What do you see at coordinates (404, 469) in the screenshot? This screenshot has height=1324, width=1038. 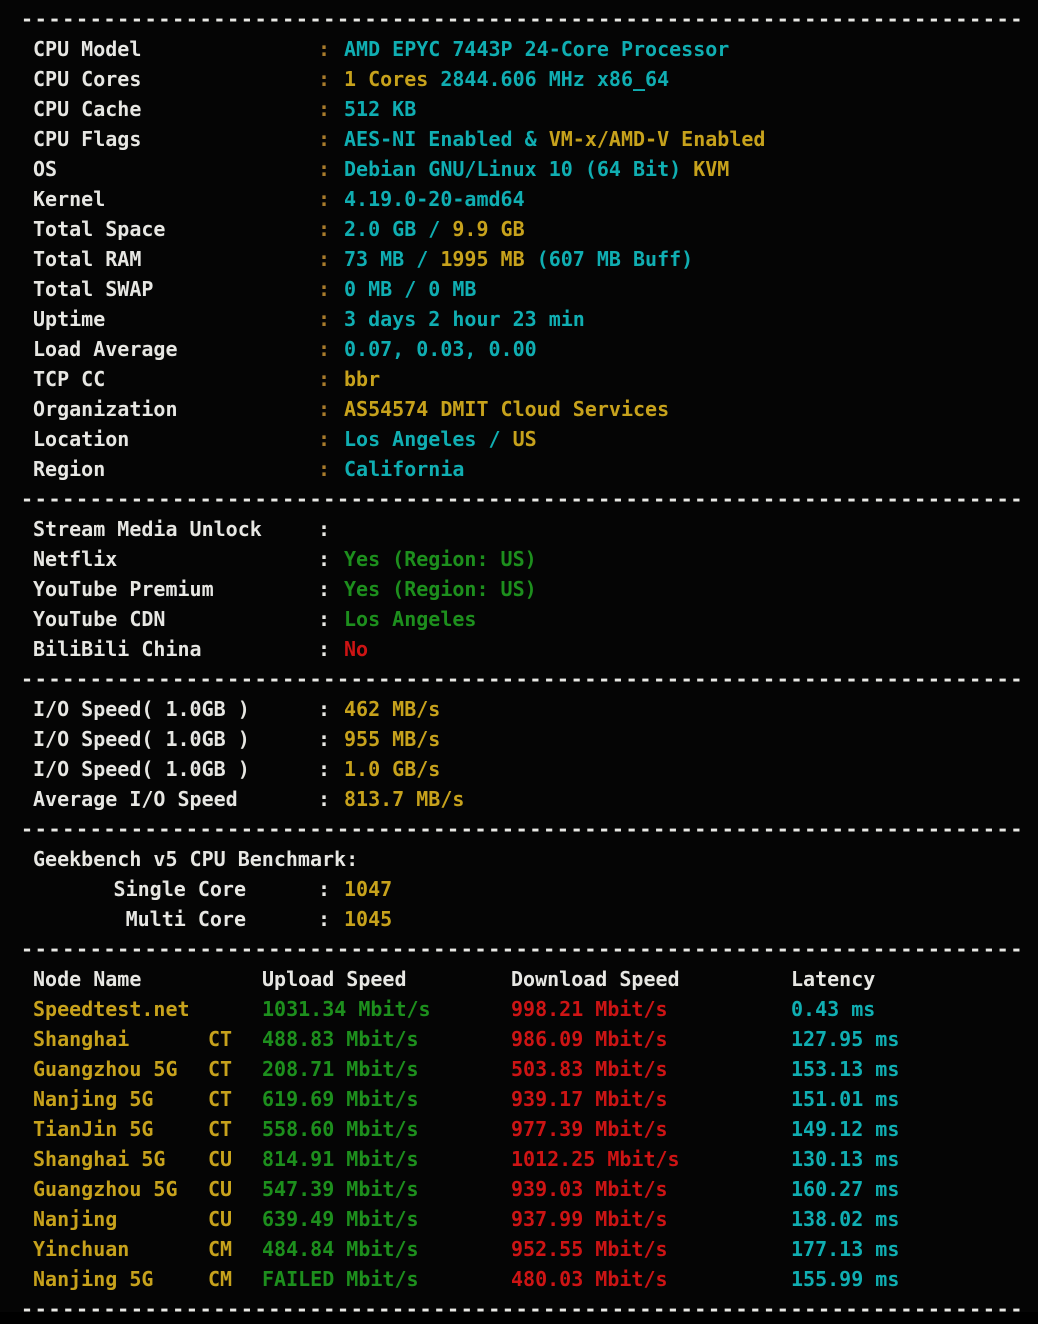 I see `value-segment: California` at bounding box center [404, 469].